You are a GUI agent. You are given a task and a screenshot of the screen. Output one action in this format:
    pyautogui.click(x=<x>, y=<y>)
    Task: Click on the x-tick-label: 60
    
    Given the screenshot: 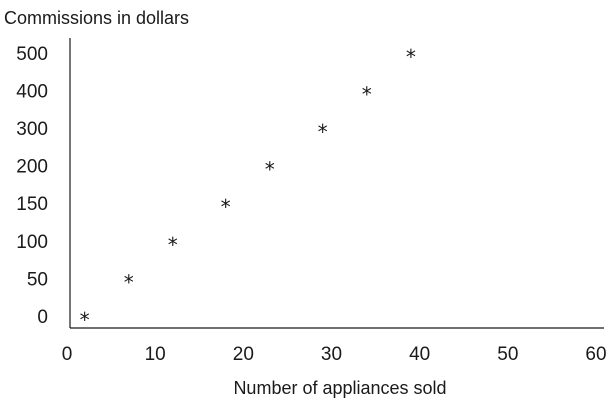 What is the action you would take?
    pyautogui.click(x=595, y=354)
    